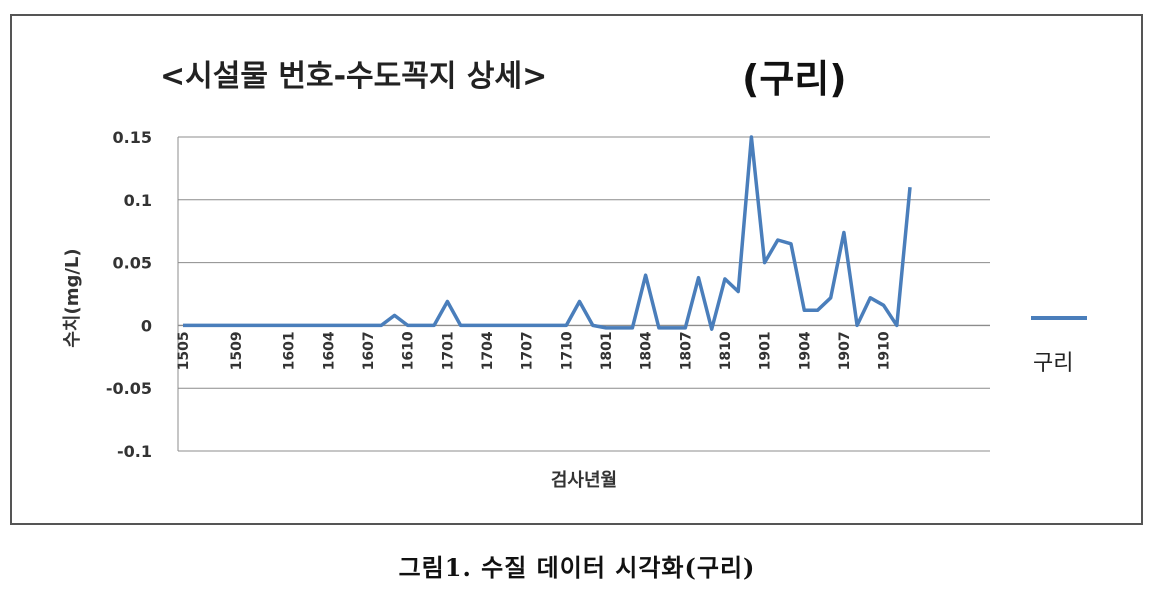 The height and width of the screenshot is (598, 1154). Describe the element at coordinates (1053, 363) in the screenshot. I see `legend-label: 구리` at that location.